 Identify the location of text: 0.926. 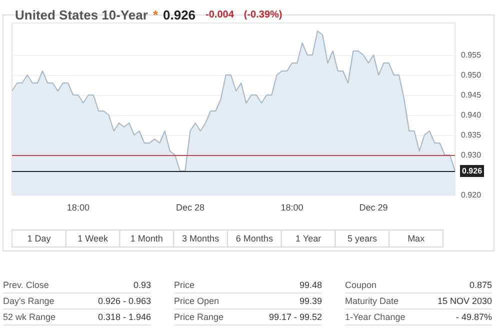
(179, 15).